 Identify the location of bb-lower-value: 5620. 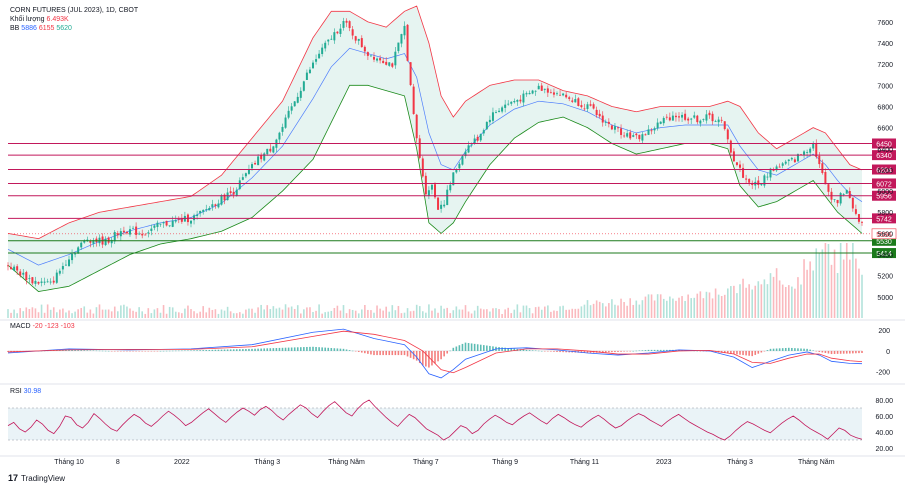
(64, 28).